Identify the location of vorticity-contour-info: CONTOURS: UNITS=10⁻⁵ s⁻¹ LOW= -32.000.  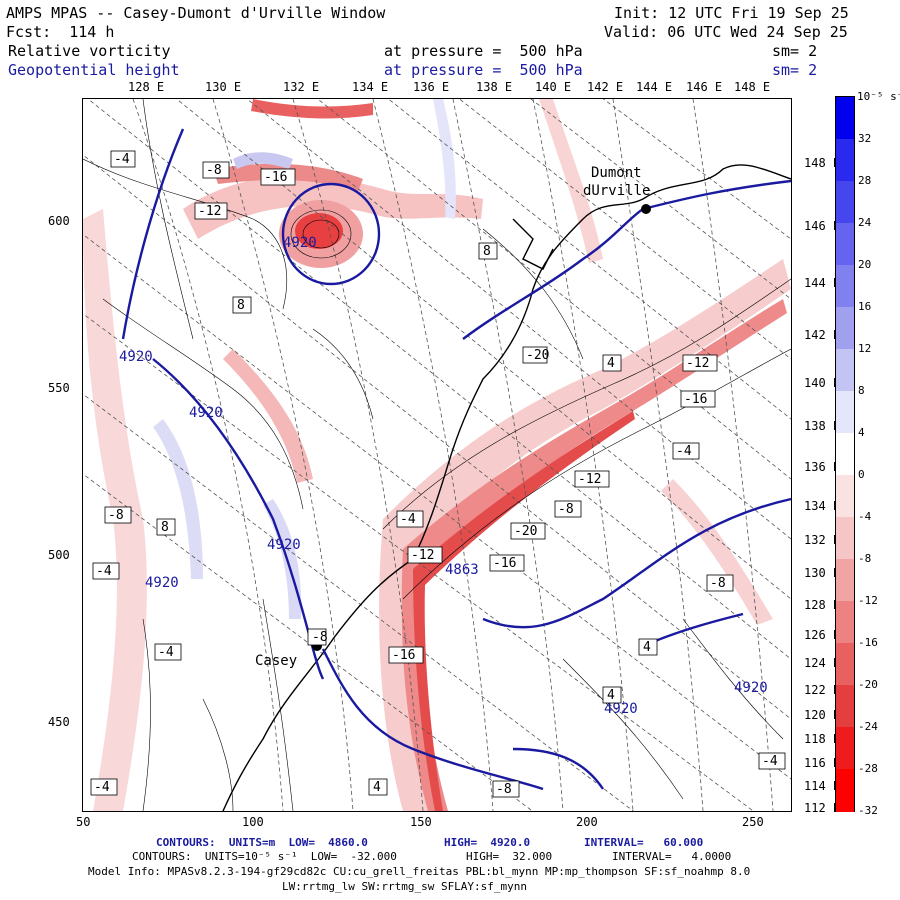
(264, 856).